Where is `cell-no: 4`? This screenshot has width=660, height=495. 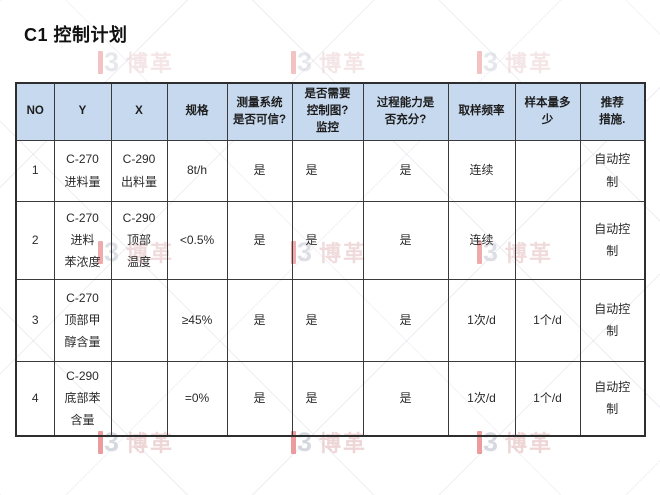 cell-no: 4 is located at coordinates (35, 398).